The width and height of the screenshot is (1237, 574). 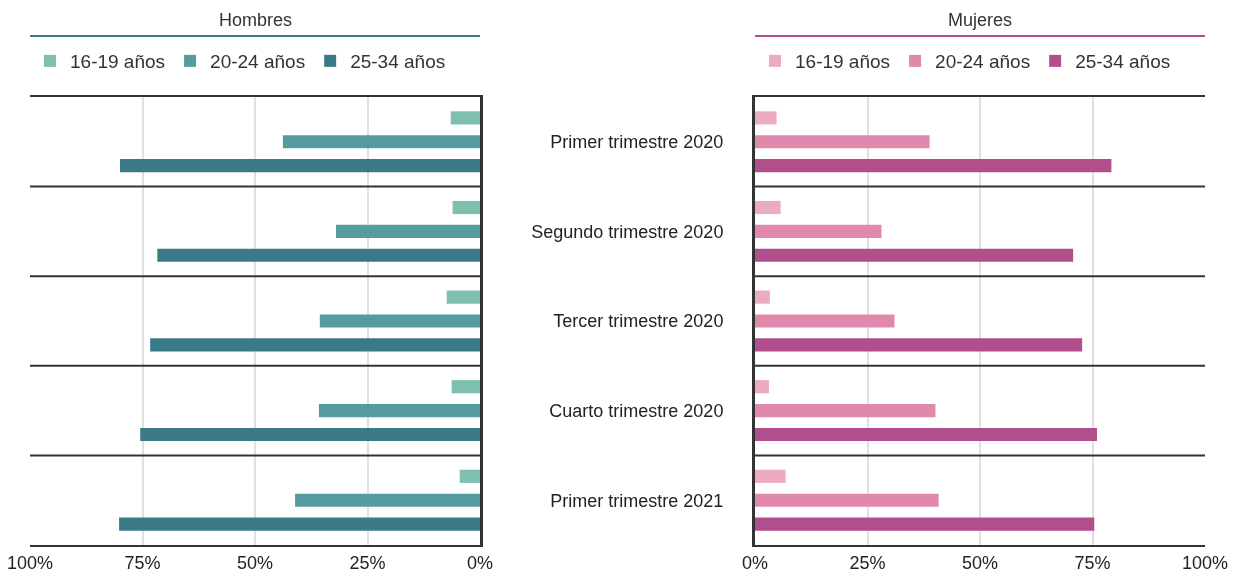 I want to click on chart-title: Mujeres, so click(x=980, y=20).